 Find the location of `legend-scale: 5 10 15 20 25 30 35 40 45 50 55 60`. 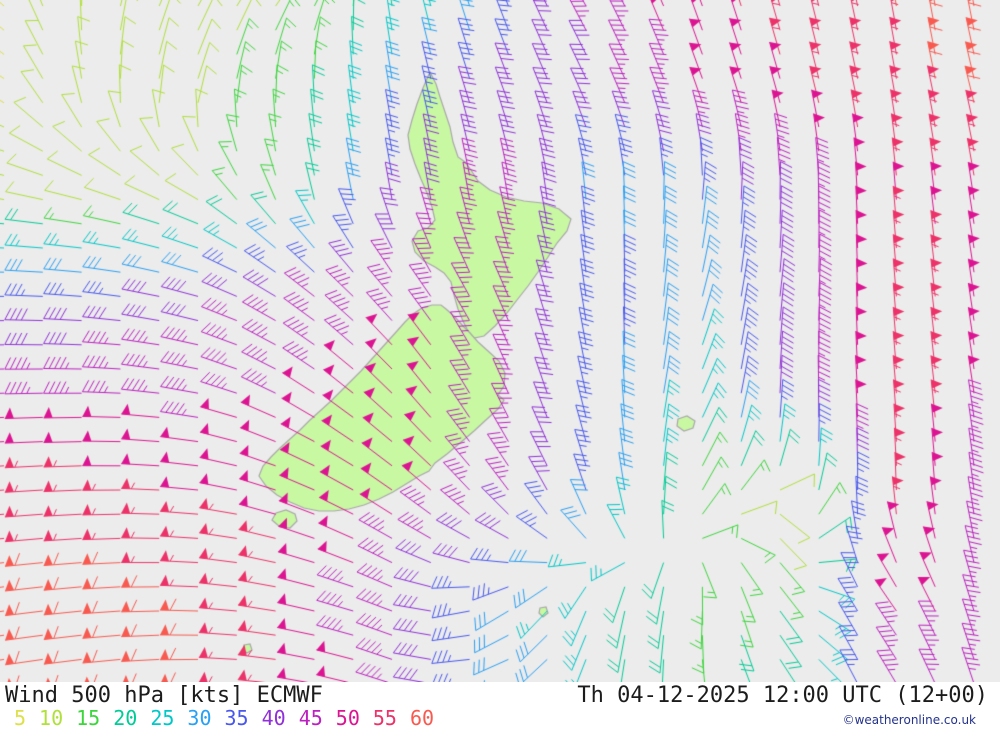

legend-scale: 5 10 15 20 25 30 35 40 45 50 55 60 is located at coordinates (224, 718).